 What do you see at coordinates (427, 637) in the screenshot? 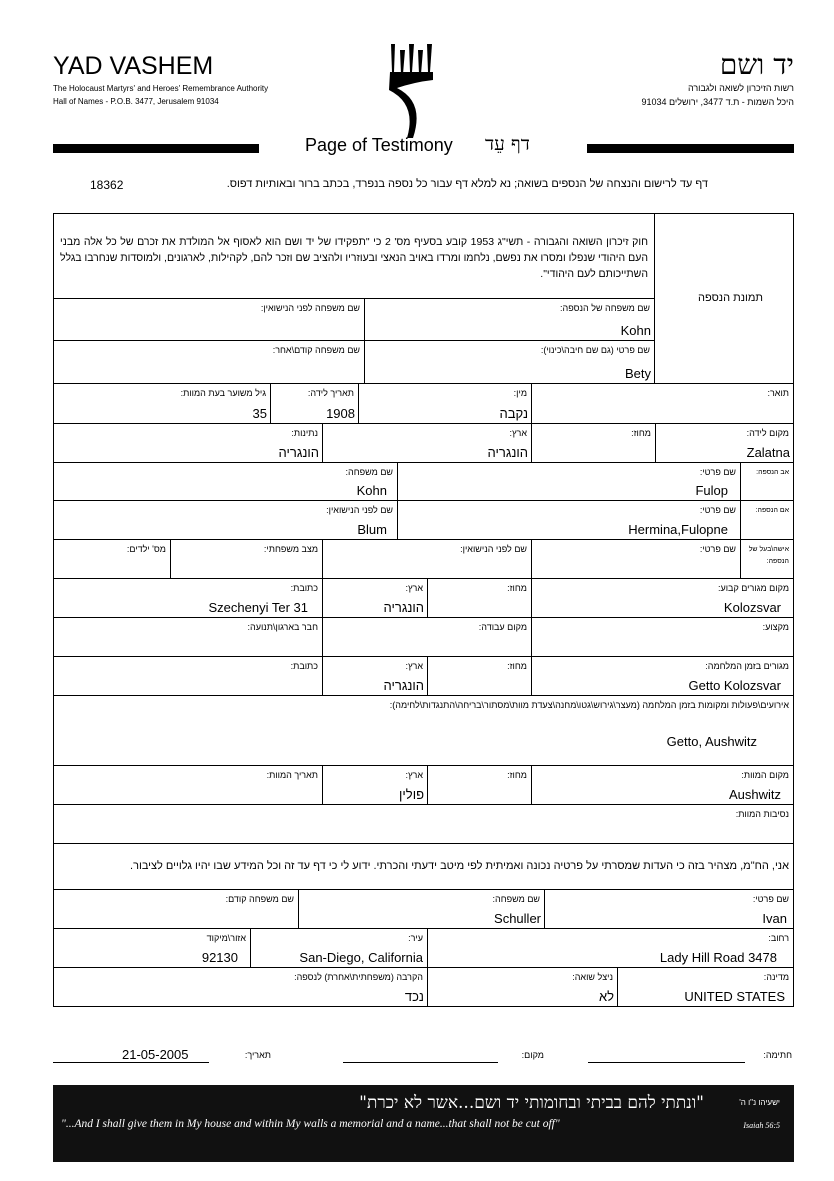
I see `workplace-field: מקום עבודה:` at bounding box center [427, 637].